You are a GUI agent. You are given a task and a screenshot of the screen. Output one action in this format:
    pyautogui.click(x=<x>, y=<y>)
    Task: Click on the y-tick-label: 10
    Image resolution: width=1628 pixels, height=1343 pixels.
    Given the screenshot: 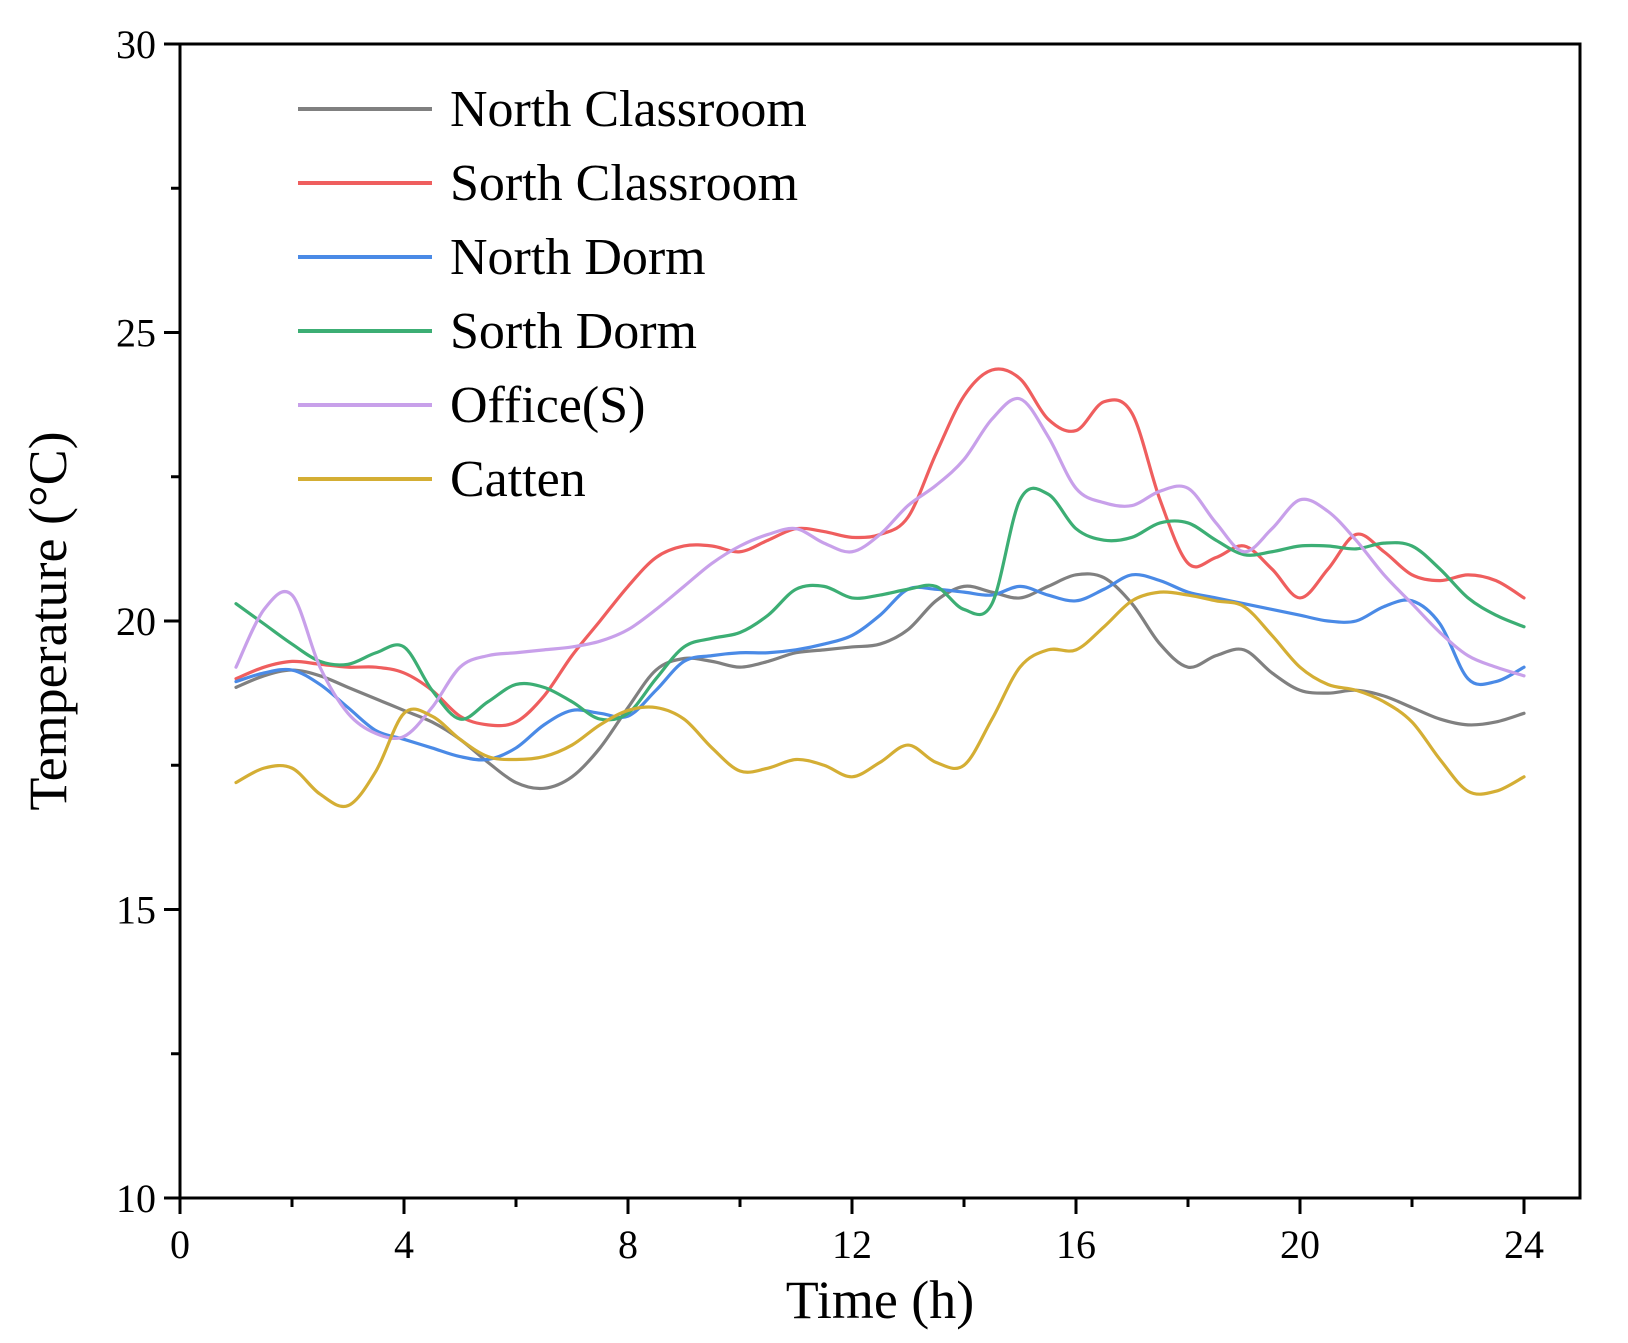 What is the action you would take?
    pyautogui.click(x=136, y=1198)
    